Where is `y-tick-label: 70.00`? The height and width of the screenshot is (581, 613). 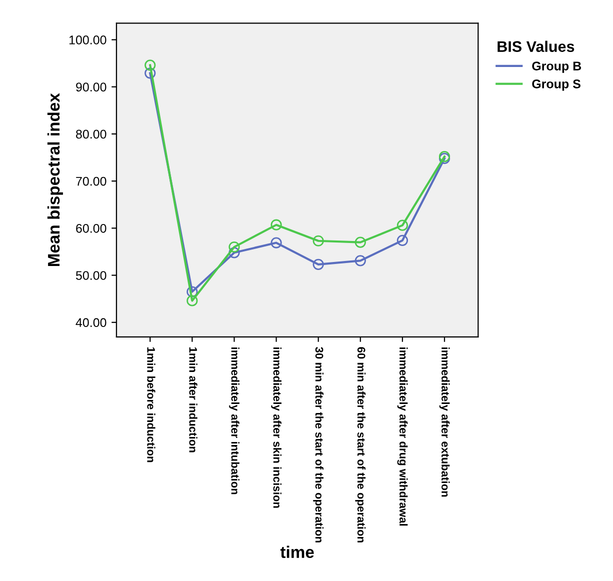 y-tick-label: 70.00 is located at coordinates (91, 181).